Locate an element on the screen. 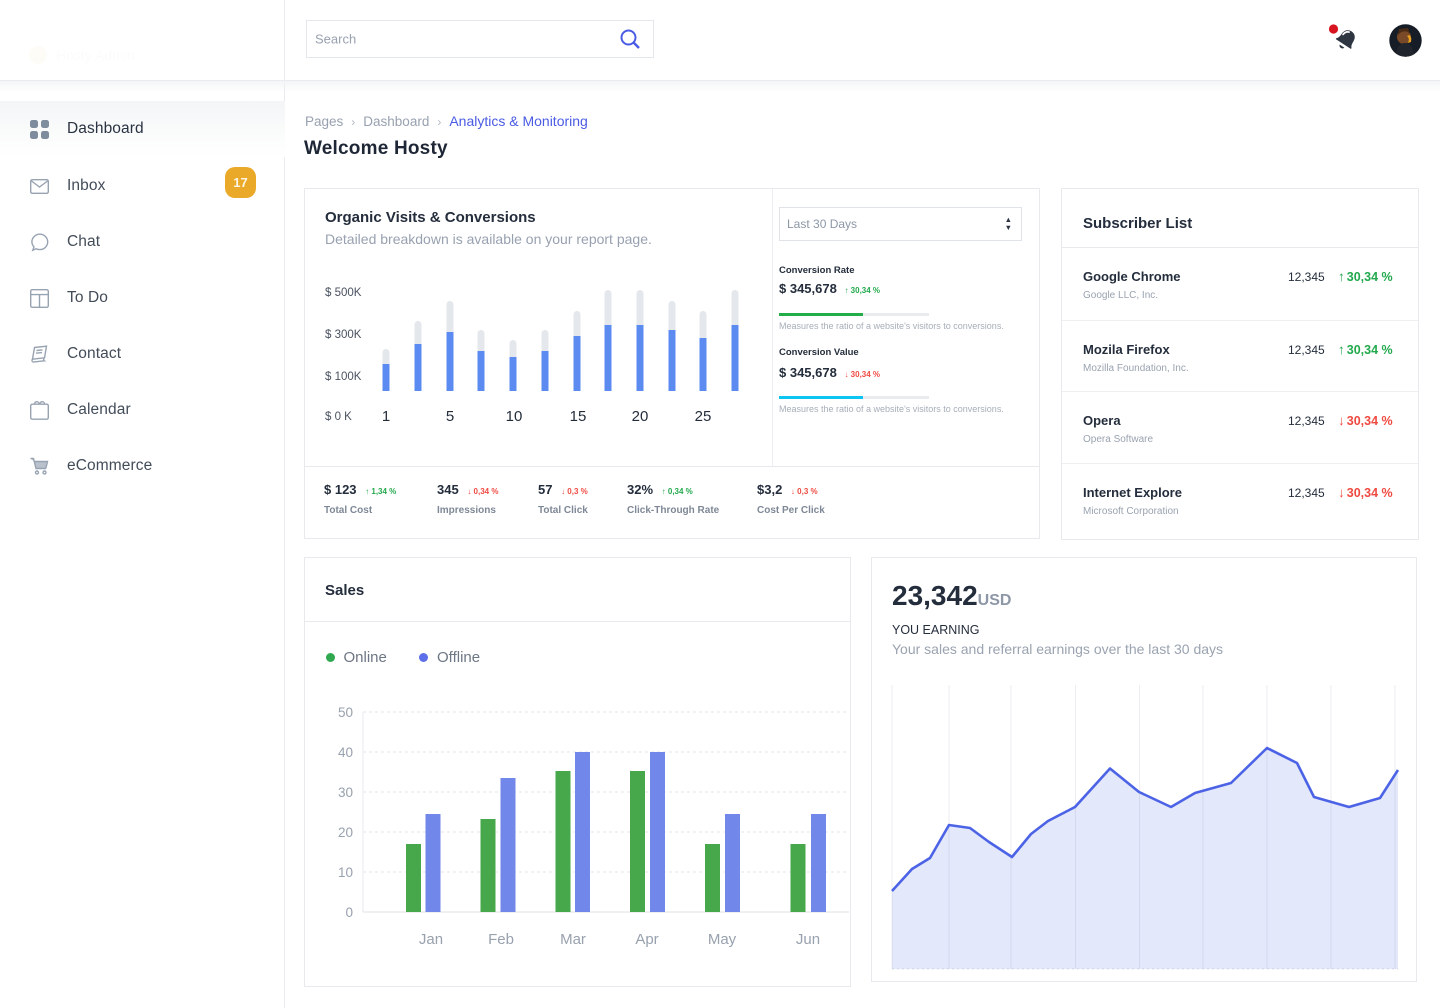  svg-text: 50 is located at coordinates (345, 712).